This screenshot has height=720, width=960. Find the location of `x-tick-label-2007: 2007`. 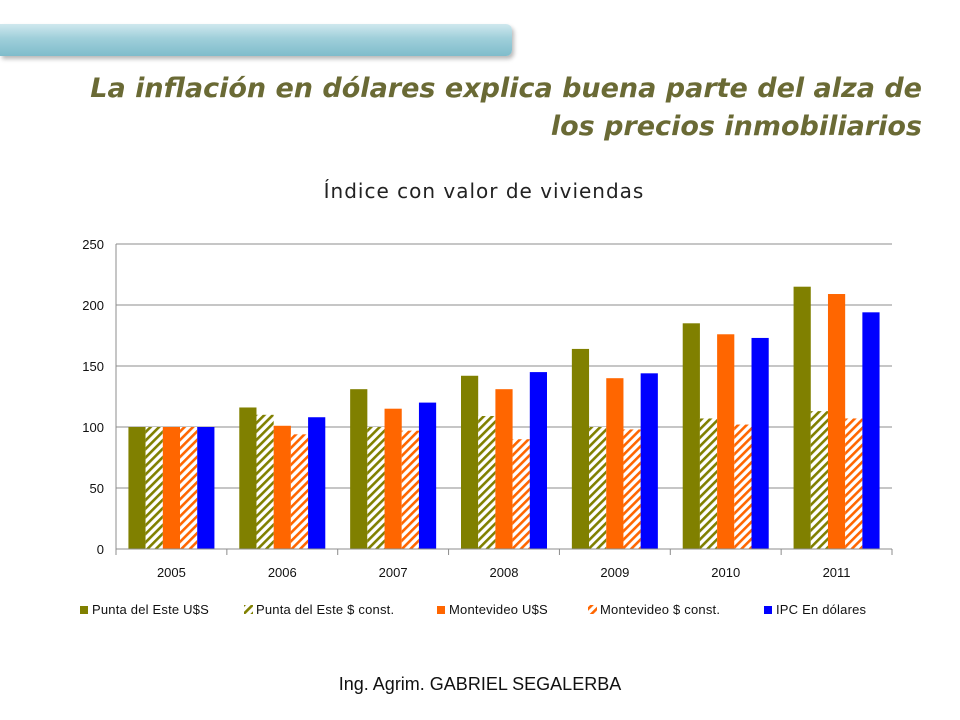

x-tick-label-2007: 2007 is located at coordinates (393, 572).